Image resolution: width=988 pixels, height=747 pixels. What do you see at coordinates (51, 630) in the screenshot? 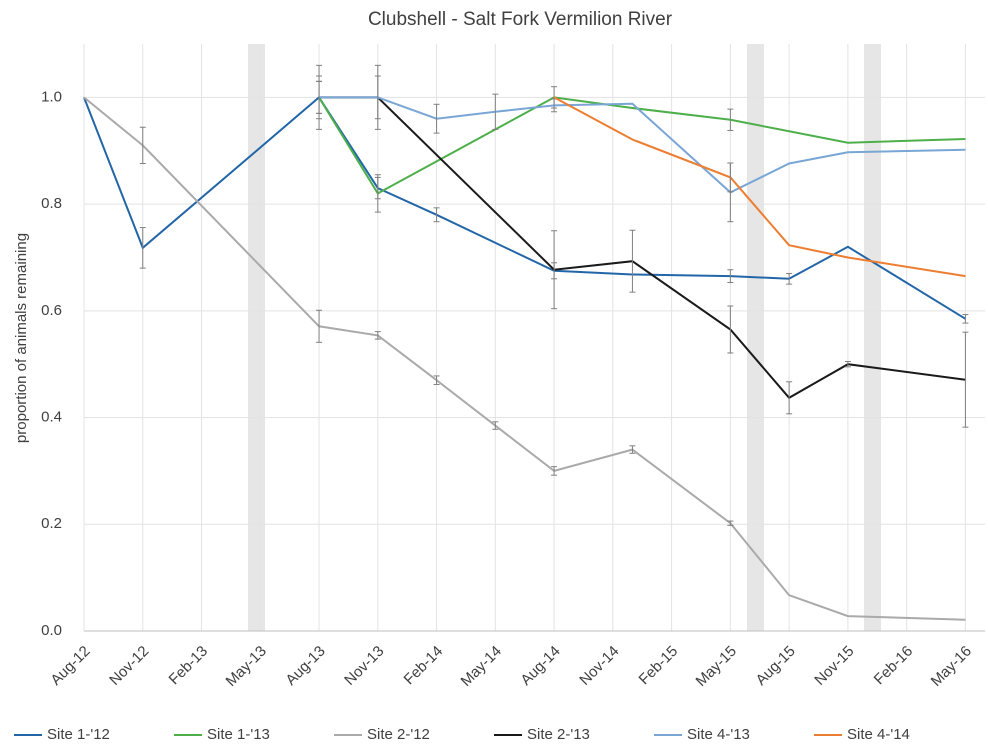
I see `y-tick-label: 0.0` at bounding box center [51, 630].